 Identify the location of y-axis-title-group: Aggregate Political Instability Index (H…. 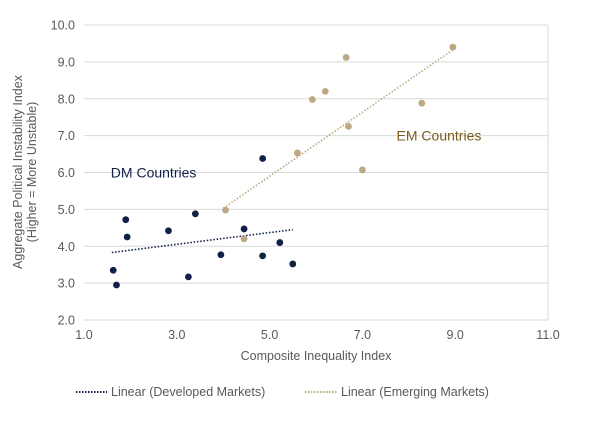
(25, 171).